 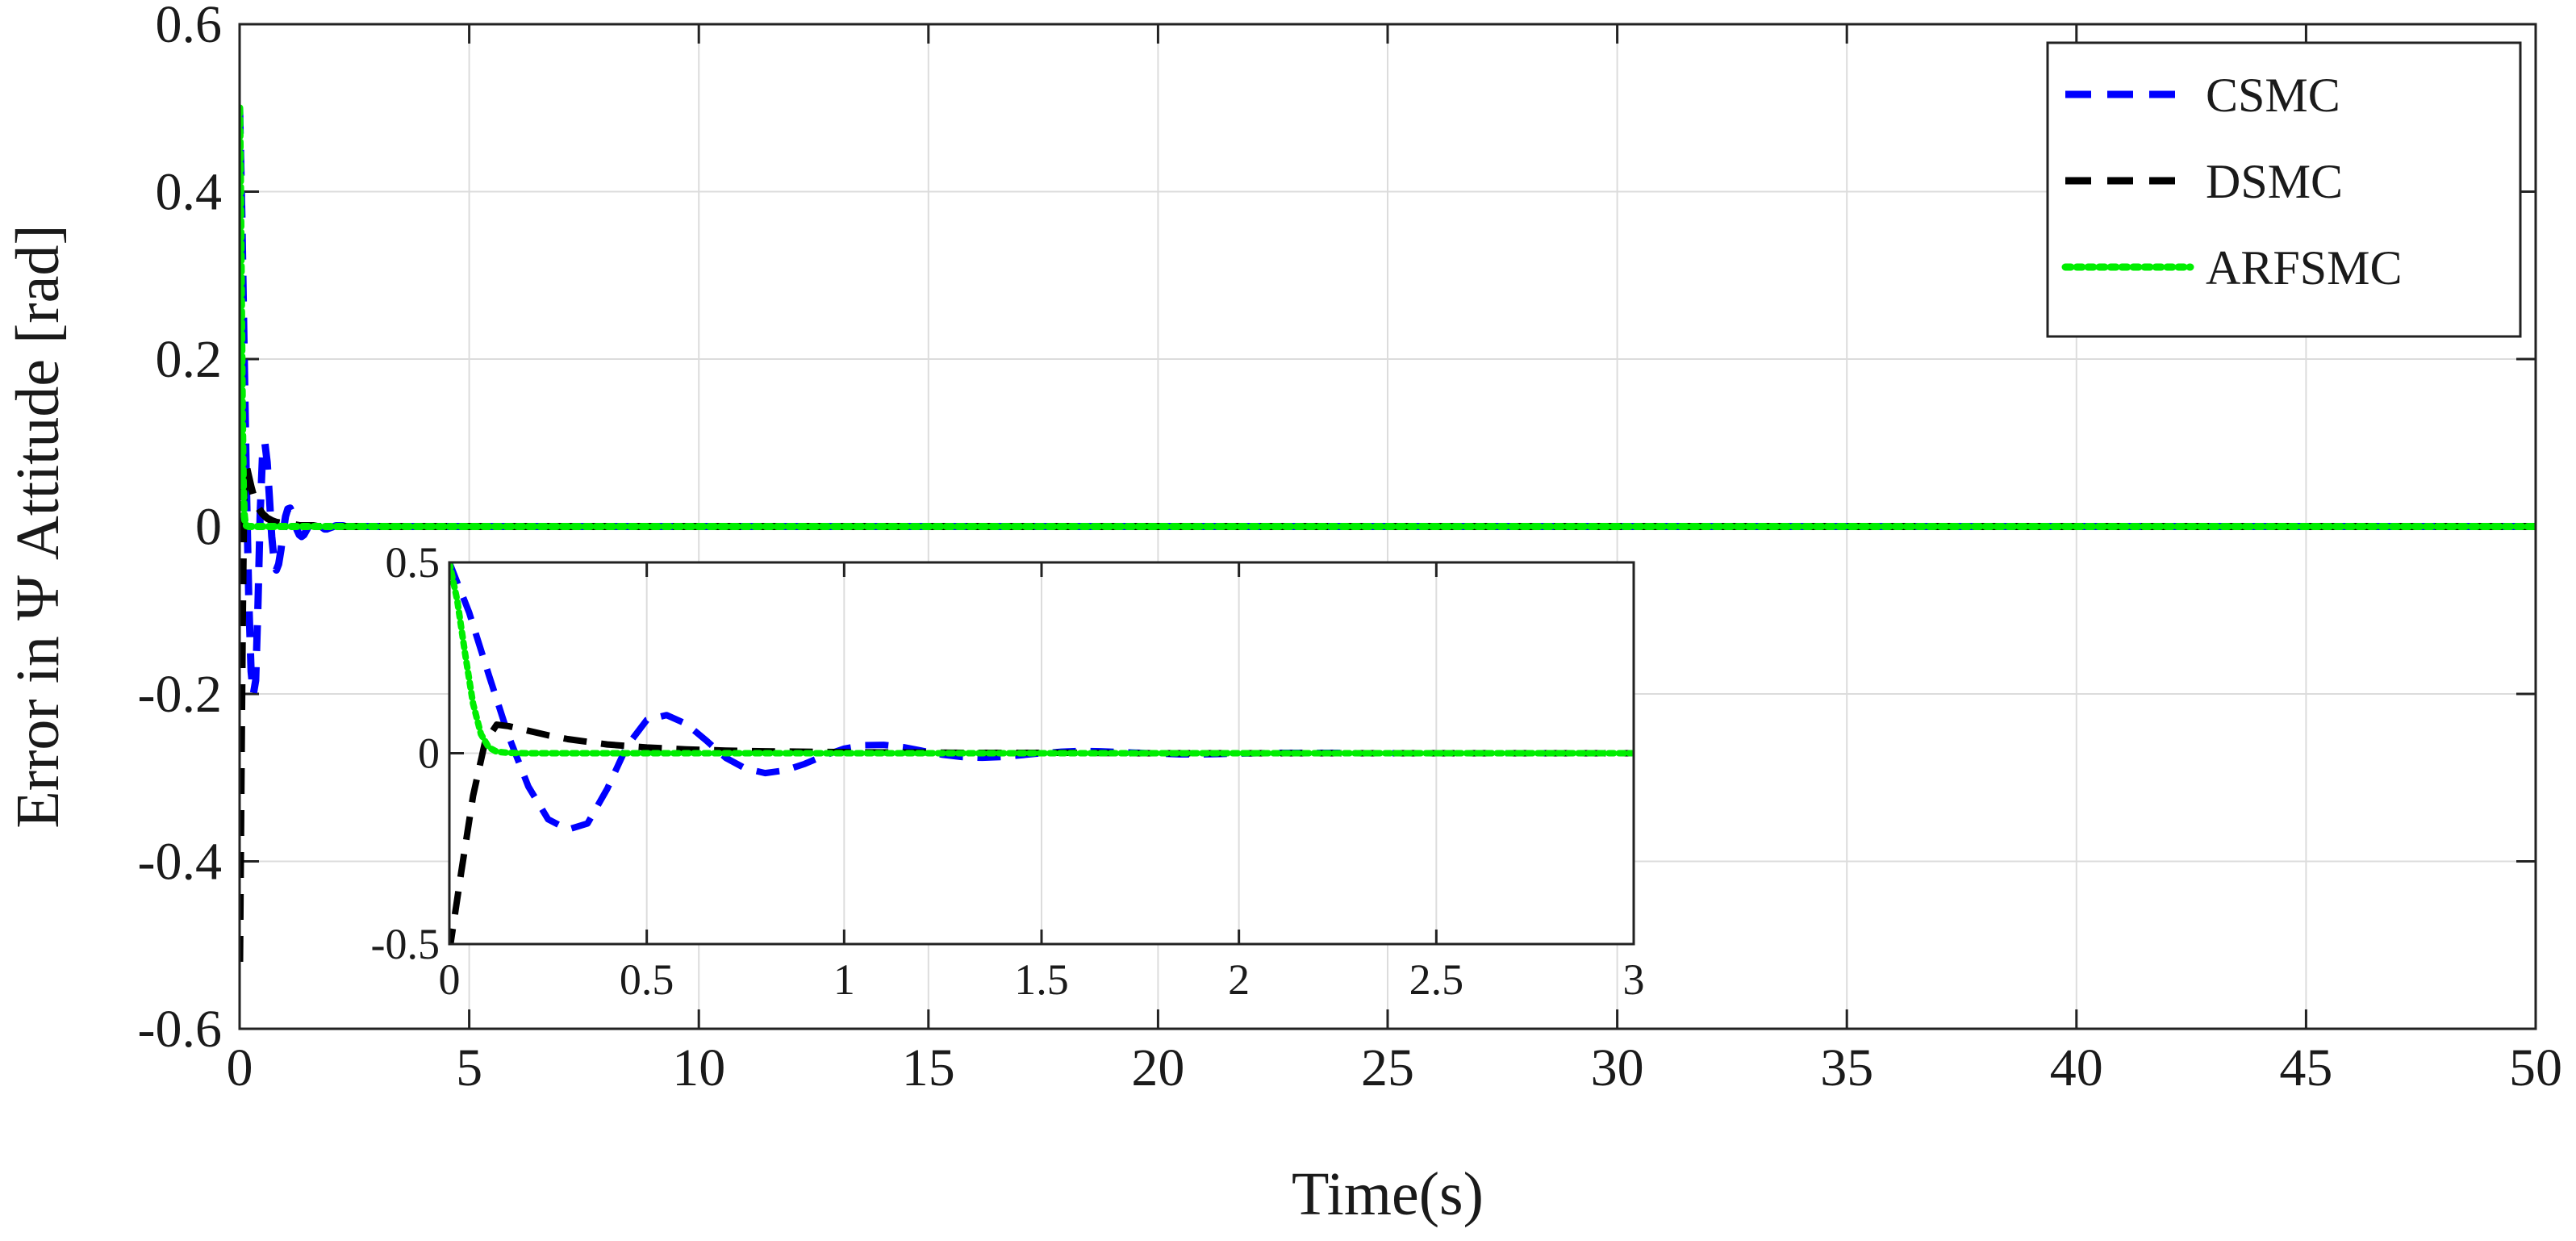 I want to click on y-tick-label: -0.5, so click(x=405, y=944).